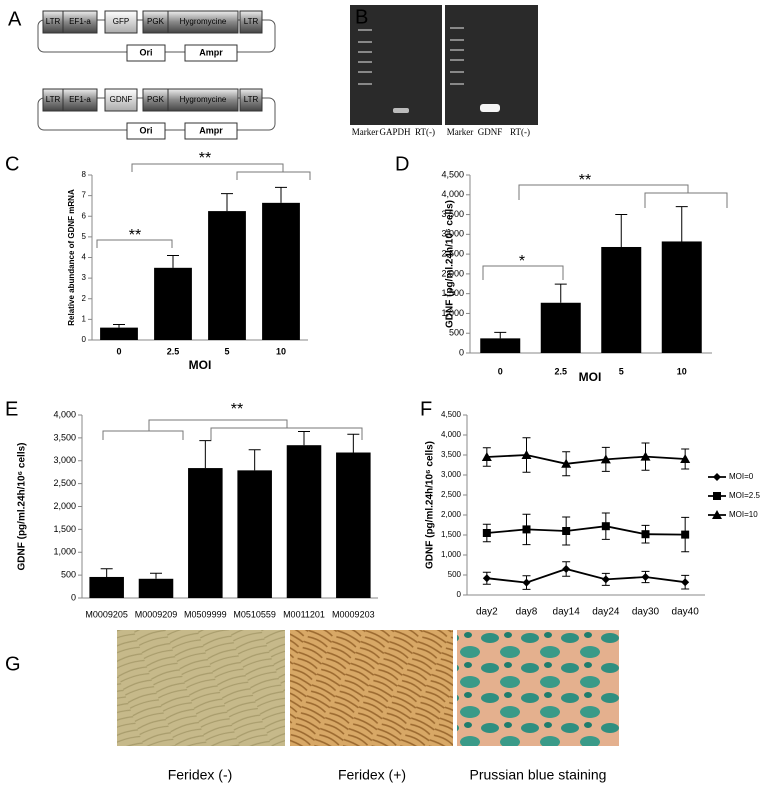 The height and width of the screenshot is (792, 770). I want to click on element-label: EF1-a, so click(80, 21).